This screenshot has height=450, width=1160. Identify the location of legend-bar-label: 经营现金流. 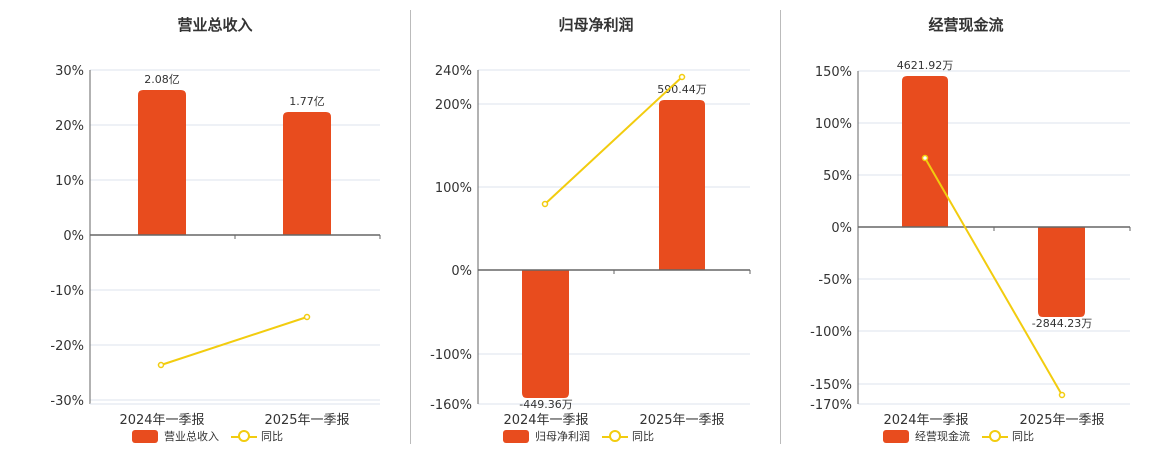
(942, 436).